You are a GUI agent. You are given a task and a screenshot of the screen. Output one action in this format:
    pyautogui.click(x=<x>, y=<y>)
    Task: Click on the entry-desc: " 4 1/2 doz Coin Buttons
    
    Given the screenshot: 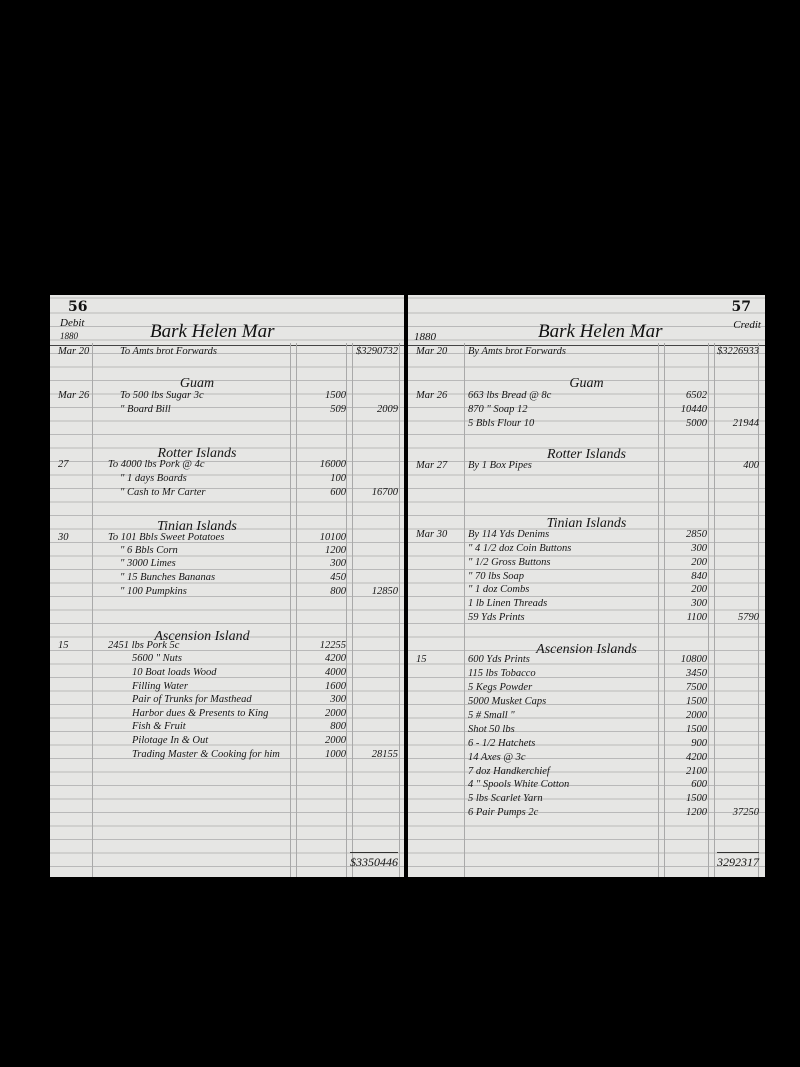 What is the action you would take?
    pyautogui.click(x=520, y=548)
    